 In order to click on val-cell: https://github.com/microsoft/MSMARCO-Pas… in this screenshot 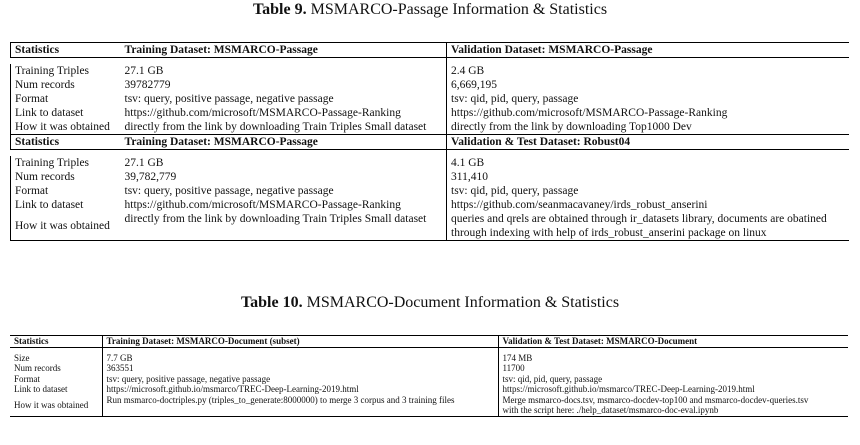, I will do `click(647, 113)`.